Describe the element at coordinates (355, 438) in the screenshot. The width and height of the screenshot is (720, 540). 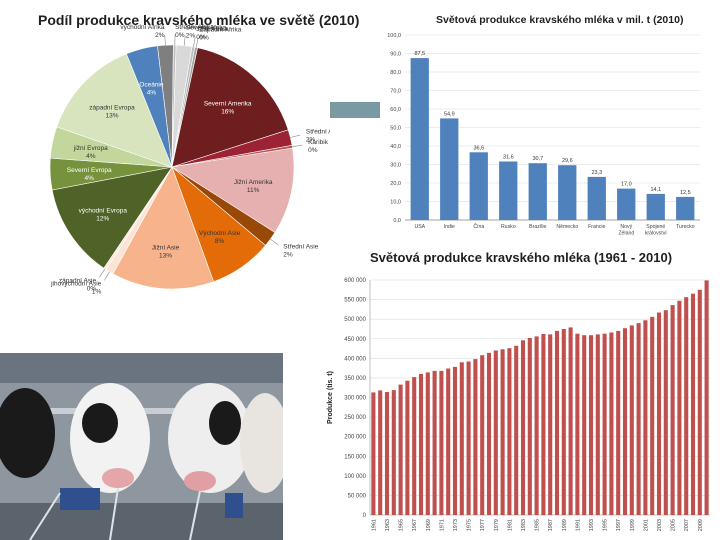
I see `y-tick-label: 200 000` at that location.